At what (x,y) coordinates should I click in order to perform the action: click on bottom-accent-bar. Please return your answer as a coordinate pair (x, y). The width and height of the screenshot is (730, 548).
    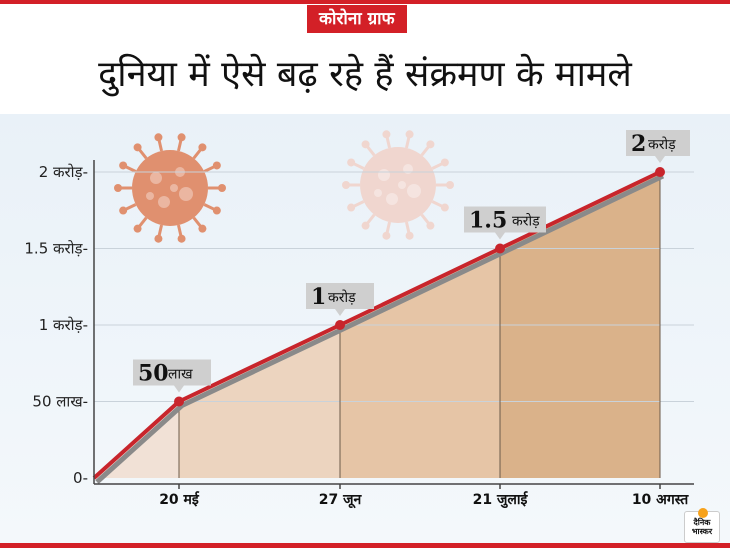
    Looking at the image, I should click on (365, 545).